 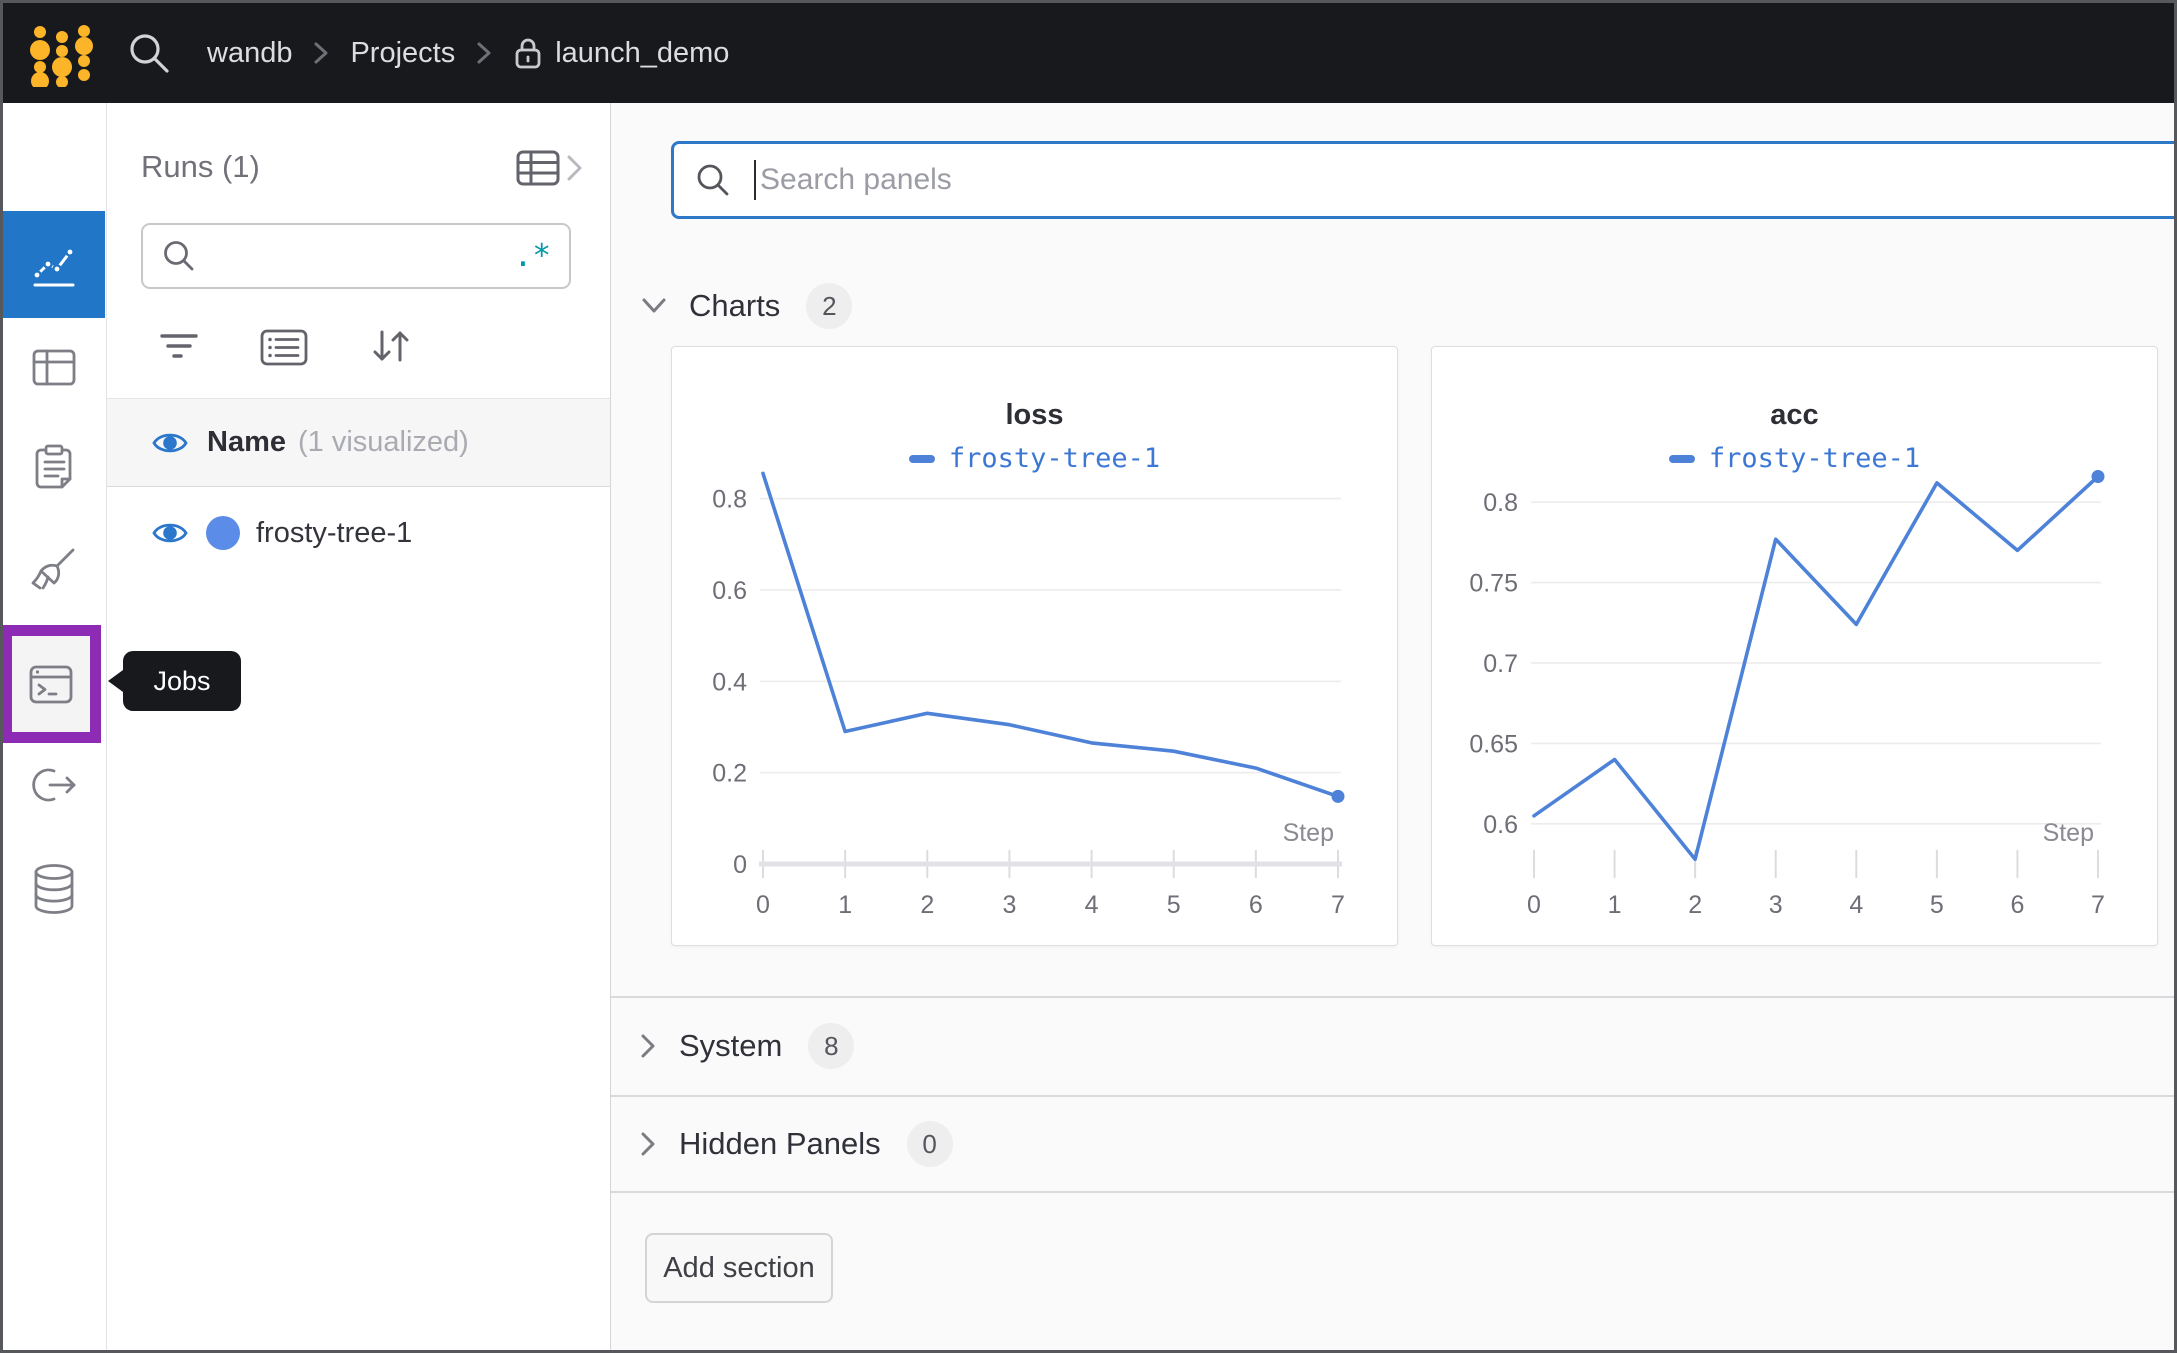 I want to click on section-label: Hidden Panels, so click(x=780, y=1143).